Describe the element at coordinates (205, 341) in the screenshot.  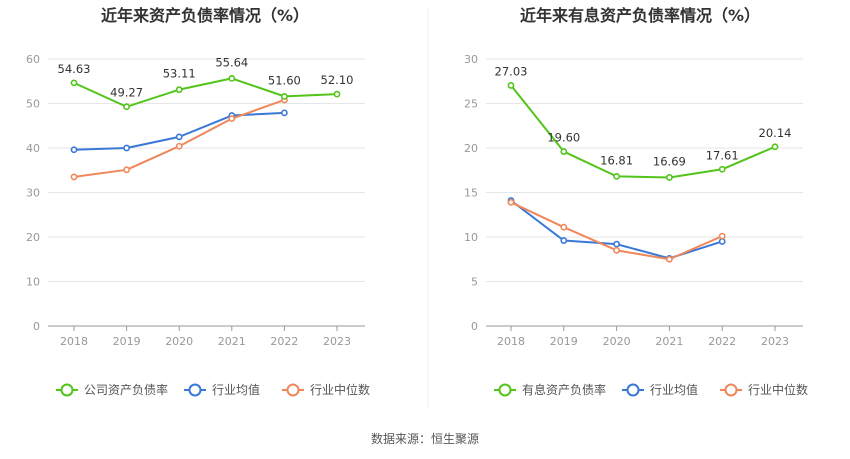
I see `chart-left-xticks: 2018 2019 2020 2021 2022 2023` at that location.